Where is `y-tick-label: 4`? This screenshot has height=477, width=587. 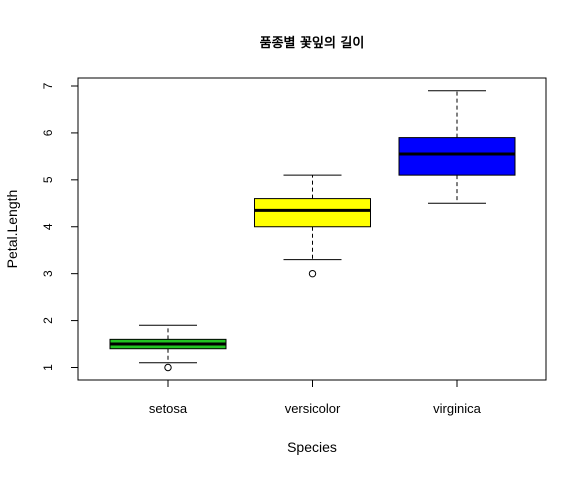
y-tick-label: 4 is located at coordinates (48, 226).